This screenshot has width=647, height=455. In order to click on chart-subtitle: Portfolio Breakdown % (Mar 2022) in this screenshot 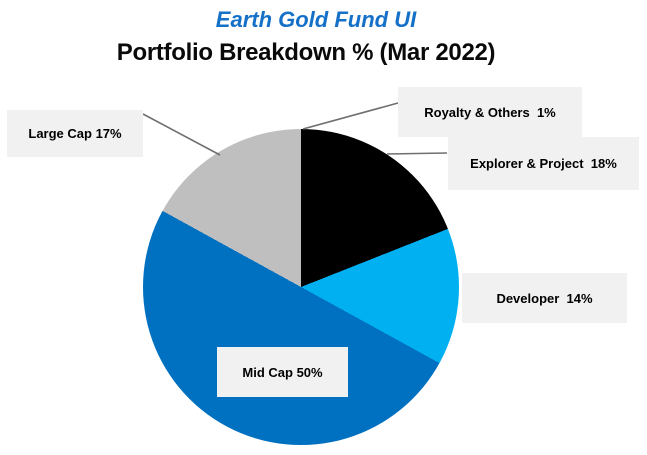, I will do `click(306, 52)`.